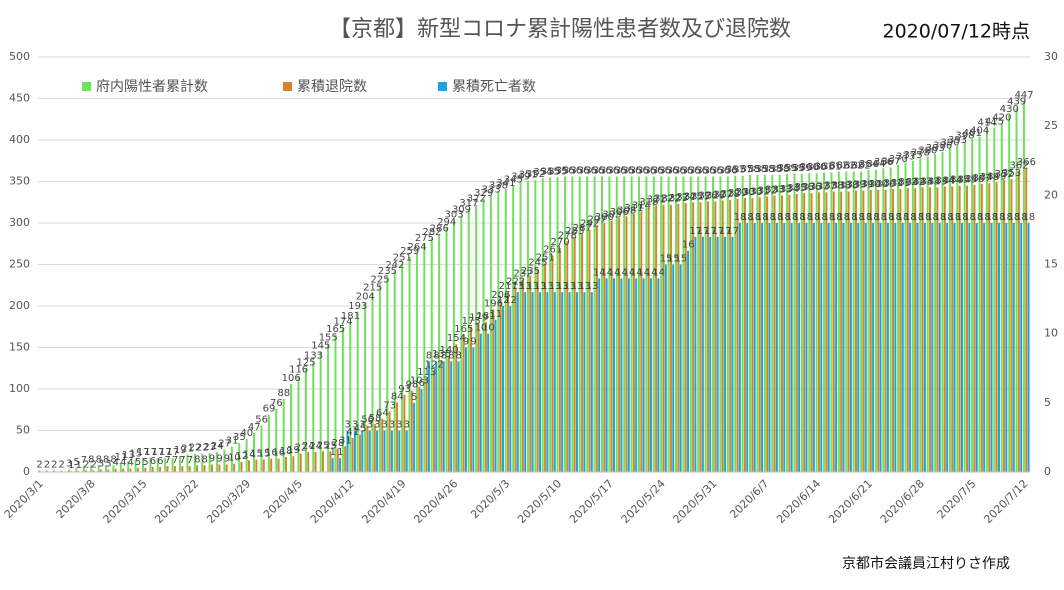 This screenshot has width=1064, height=590. I want to click on data-label: 45, so click(360, 429).